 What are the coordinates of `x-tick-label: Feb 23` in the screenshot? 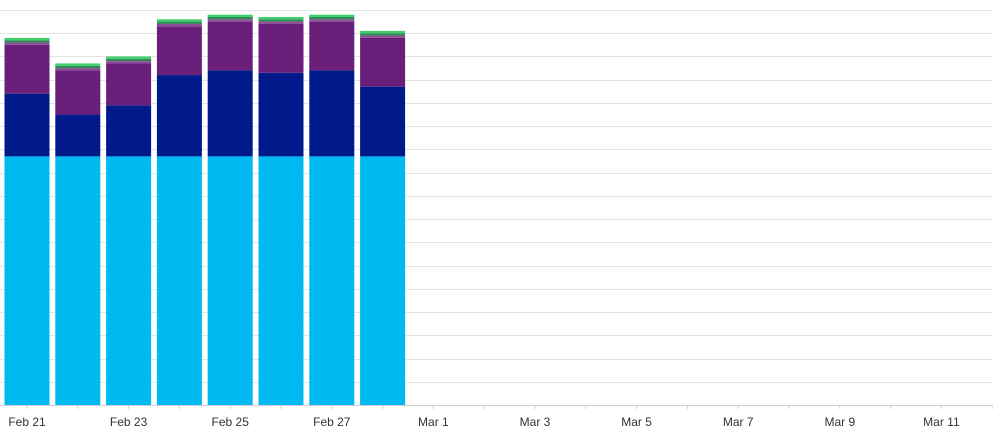 It's located at (129, 422).